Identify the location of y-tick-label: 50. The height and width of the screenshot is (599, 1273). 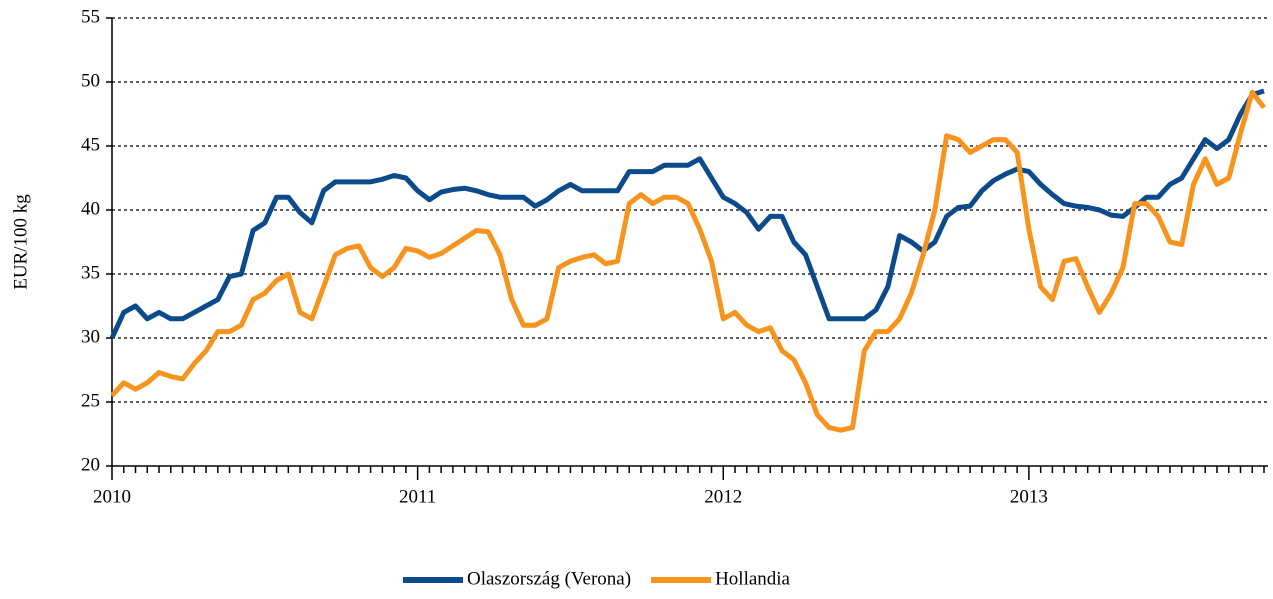
(90, 80).